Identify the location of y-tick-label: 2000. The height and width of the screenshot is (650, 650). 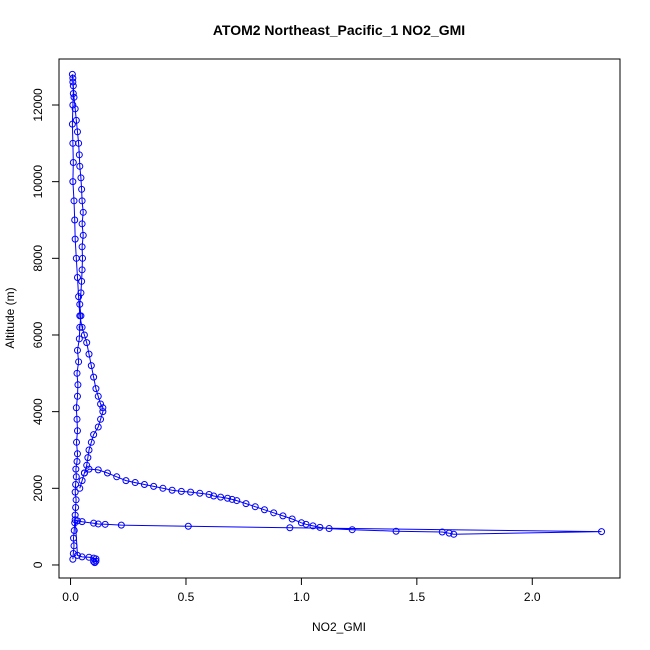
(38, 488).